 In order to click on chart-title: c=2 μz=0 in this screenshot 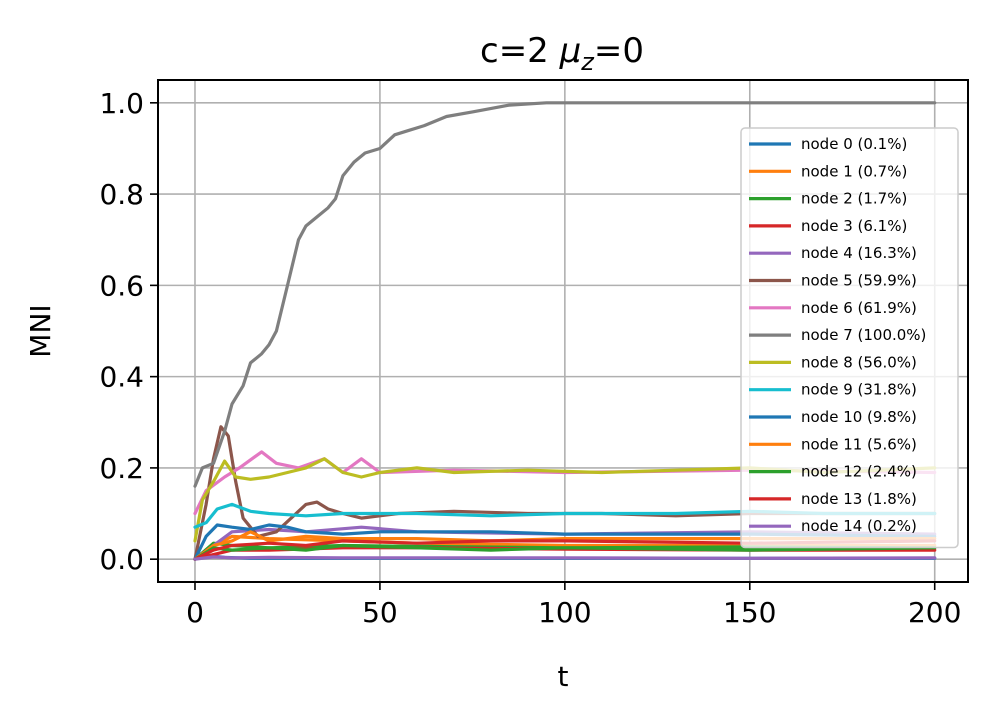, I will do `click(562, 53)`.